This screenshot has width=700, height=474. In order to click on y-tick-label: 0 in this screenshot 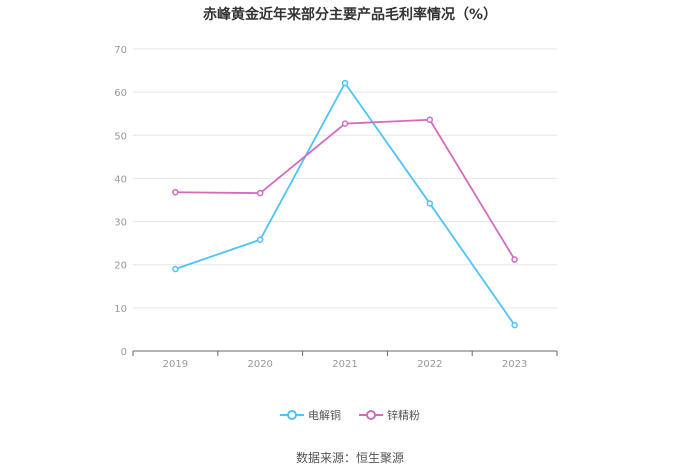, I will do `click(124, 352)`.